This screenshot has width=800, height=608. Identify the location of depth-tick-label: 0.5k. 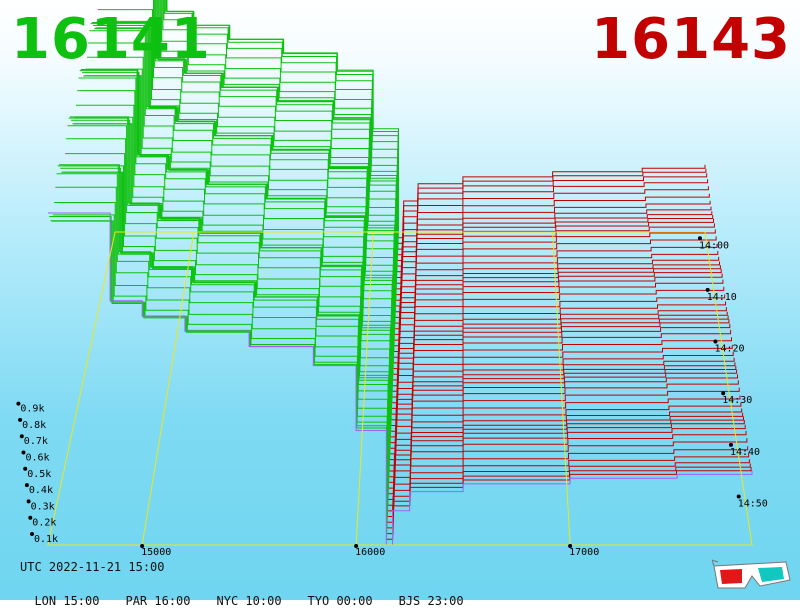
(39, 474).